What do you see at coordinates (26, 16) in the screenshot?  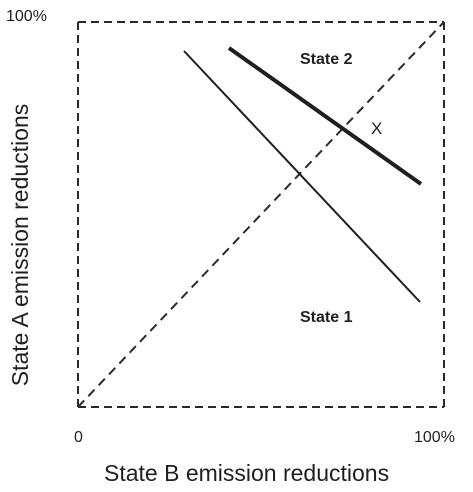 I see `y-axis-max-tick: 100%` at bounding box center [26, 16].